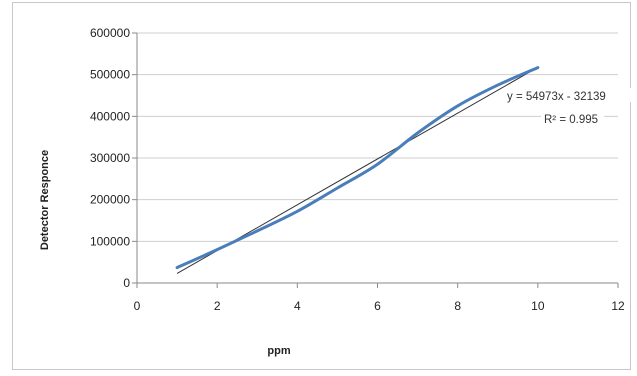 The height and width of the screenshot is (376, 637). I want to click on y-tick-label: 400000, so click(110, 116).